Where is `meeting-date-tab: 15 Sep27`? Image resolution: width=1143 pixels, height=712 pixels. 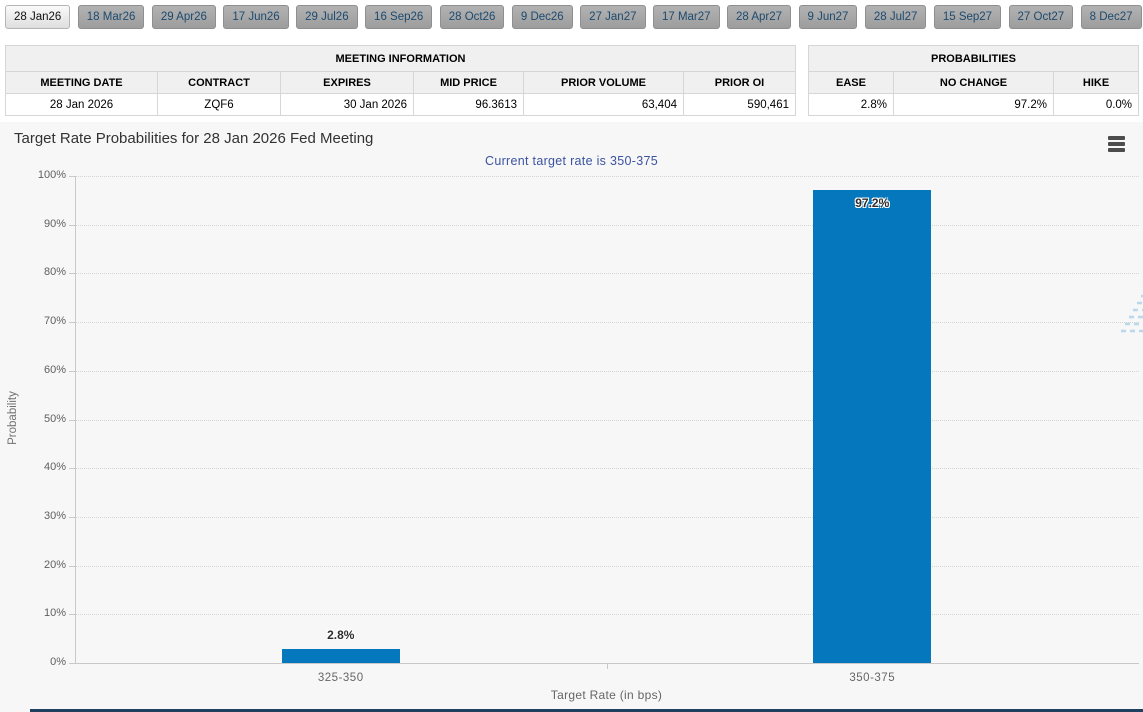 meeting-date-tab: 15 Sep27 is located at coordinates (967, 17).